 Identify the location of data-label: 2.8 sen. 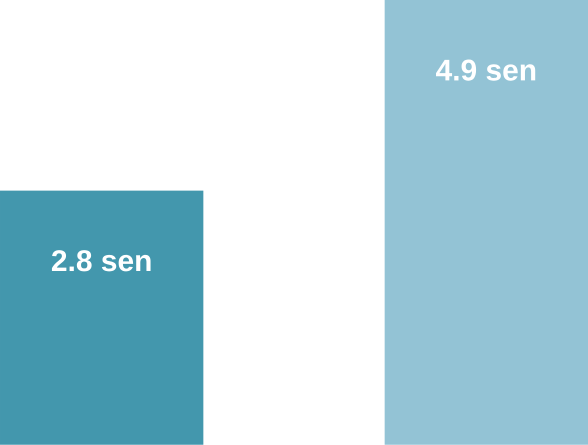
(101, 261).